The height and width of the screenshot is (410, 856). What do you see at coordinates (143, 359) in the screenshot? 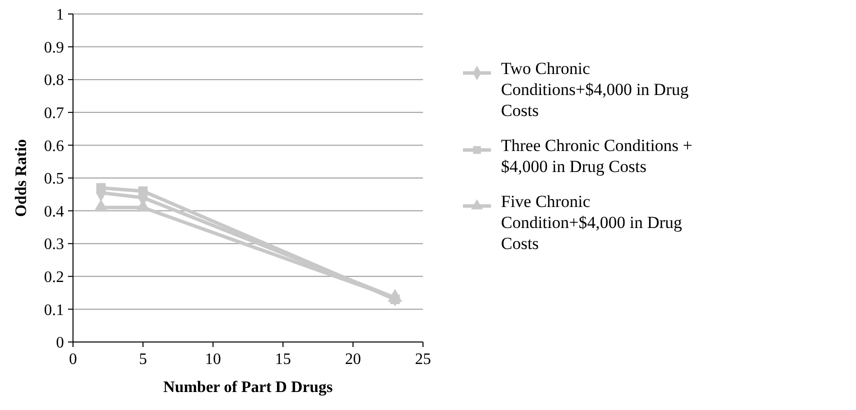
I see `x-tick-label: 5` at bounding box center [143, 359].